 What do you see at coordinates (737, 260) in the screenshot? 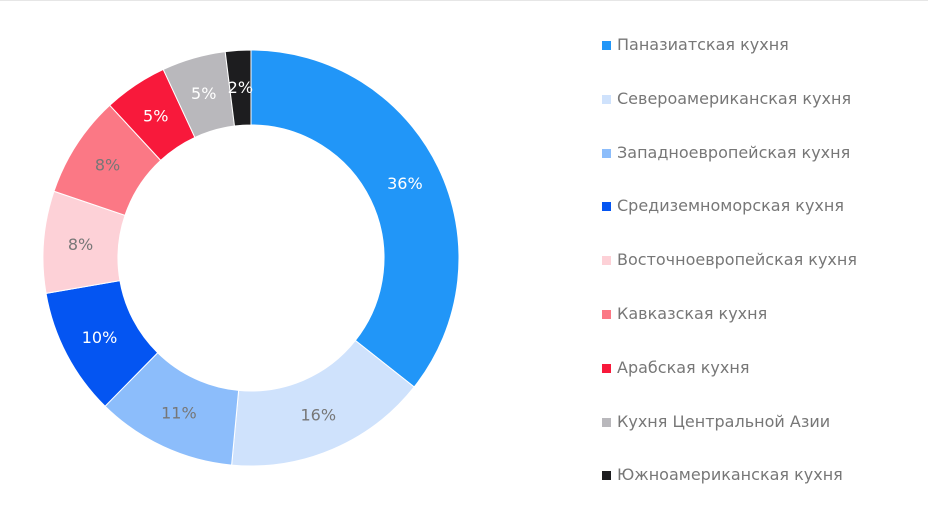
I see `legend-label: Восточноевропейская кухня` at bounding box center [737, 260].